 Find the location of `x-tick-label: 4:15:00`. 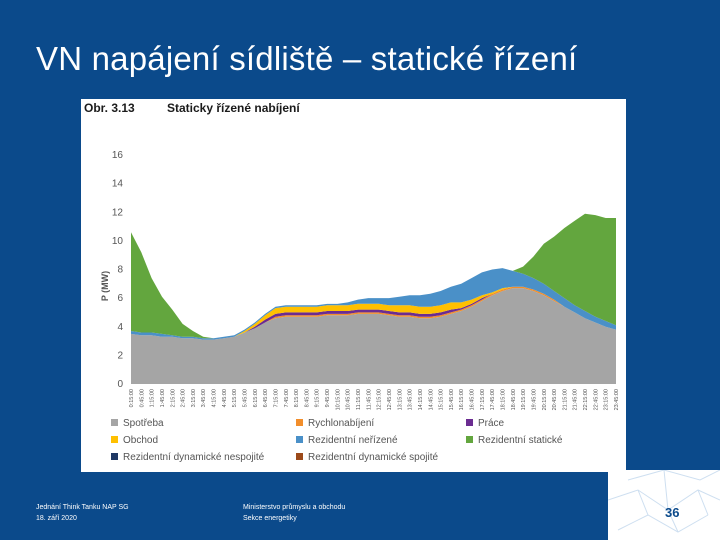

x-tick-label: 4:15:00 is located at coordinates (215, 398).